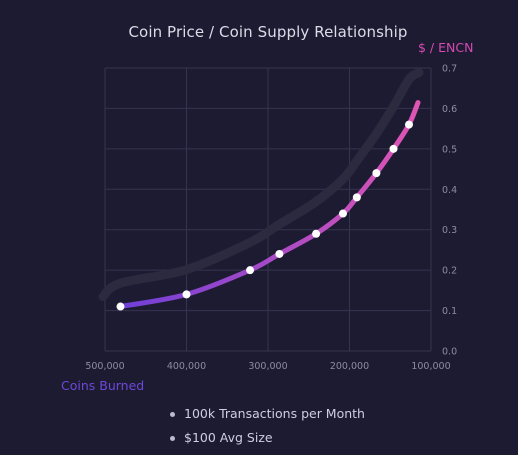 The height and width of the screenshot is (455, 518). Describe the element at coordinates (449, 352) in the screenshot. I see `y-tick-label: 0.0` at that location.